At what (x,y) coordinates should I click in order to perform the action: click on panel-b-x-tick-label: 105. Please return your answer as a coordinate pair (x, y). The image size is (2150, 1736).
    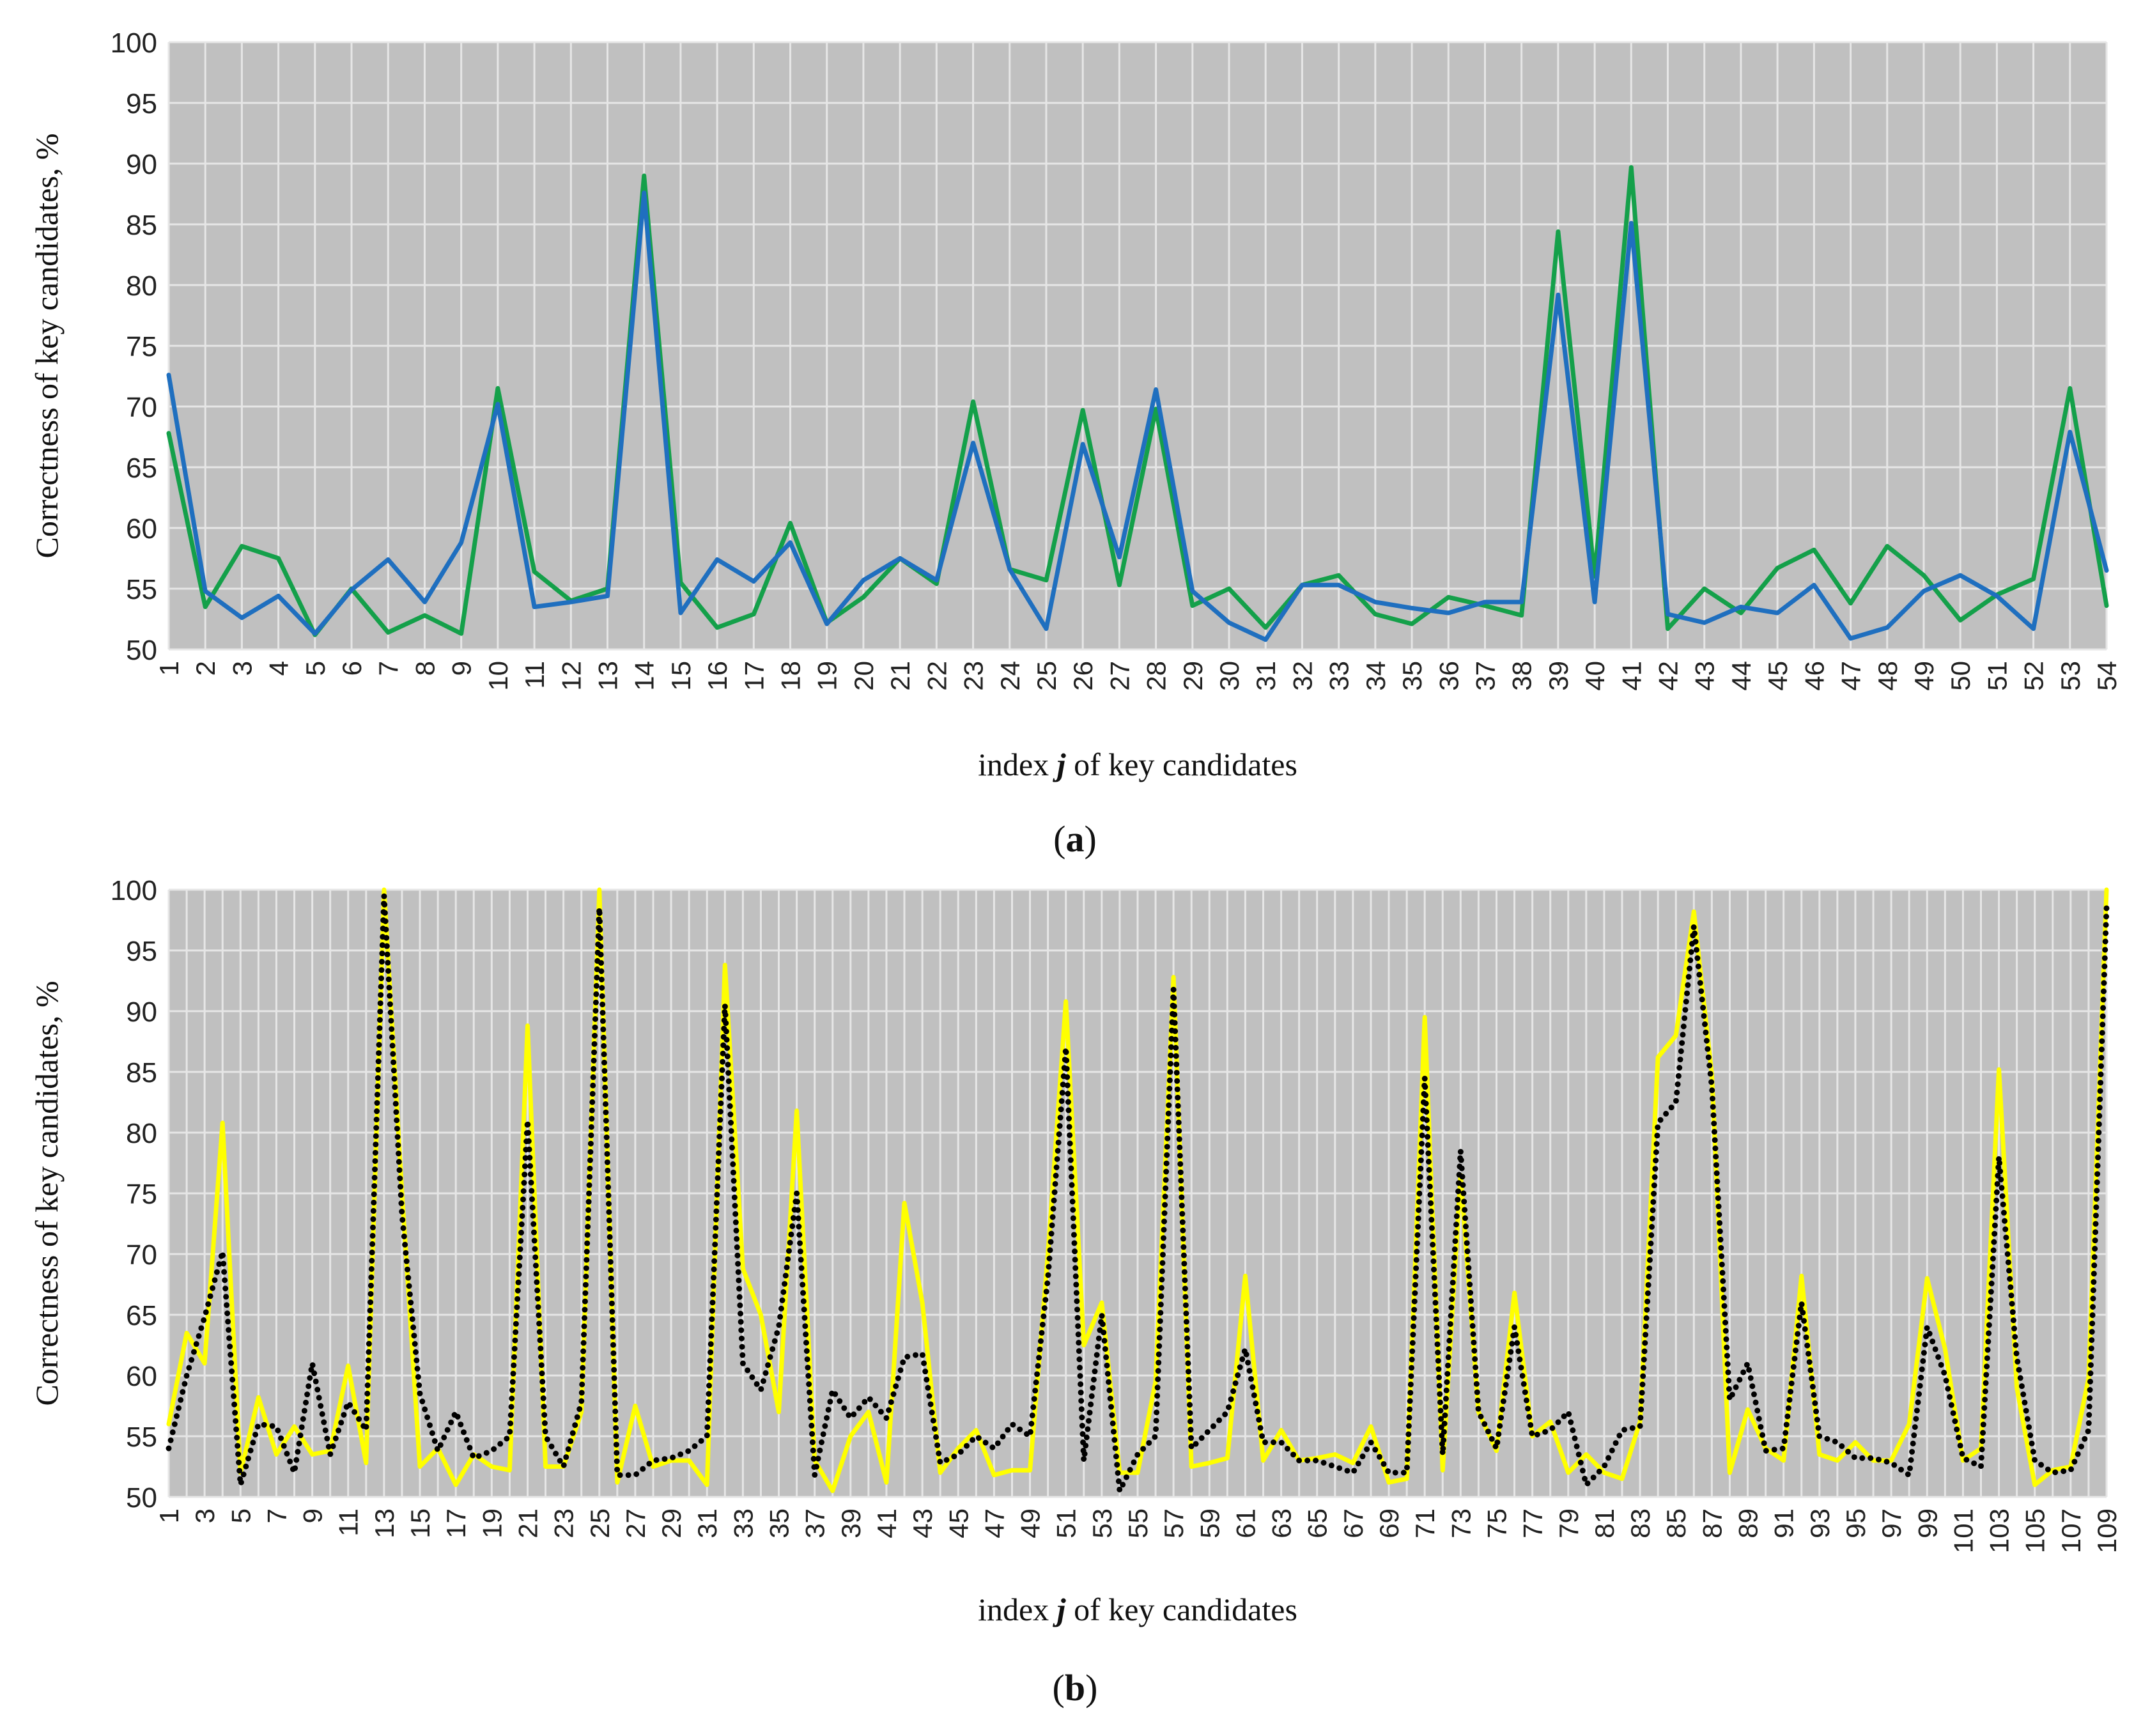
    Looking at the image, I should click on (2035, 1530).